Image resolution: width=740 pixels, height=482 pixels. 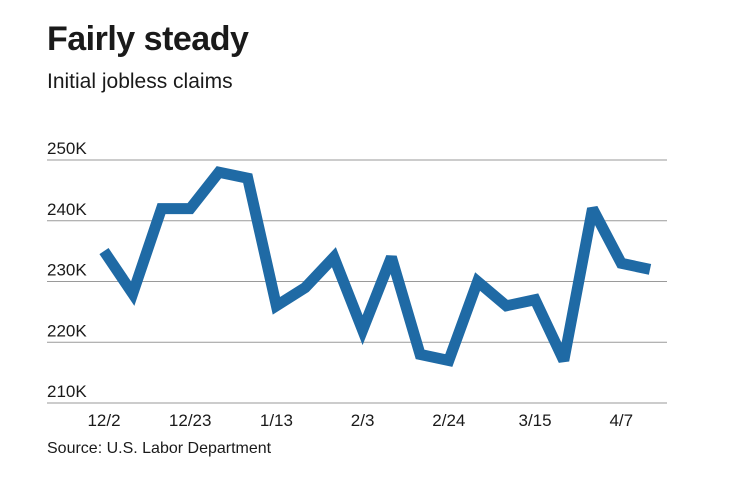 What do you see at coordinates (276, 420) in the screenshot?
I see `x-tick-label: 1/13` at bounding box center [276, 420].